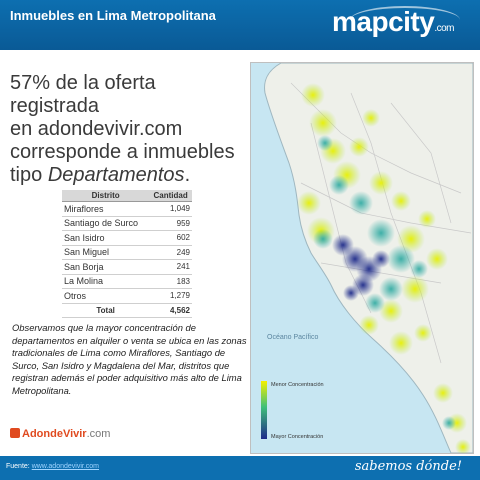  What do you see at coordinates (170, 310) in the screenshot?
I see `total-value: 4,562` at bounding box center [170, 310].